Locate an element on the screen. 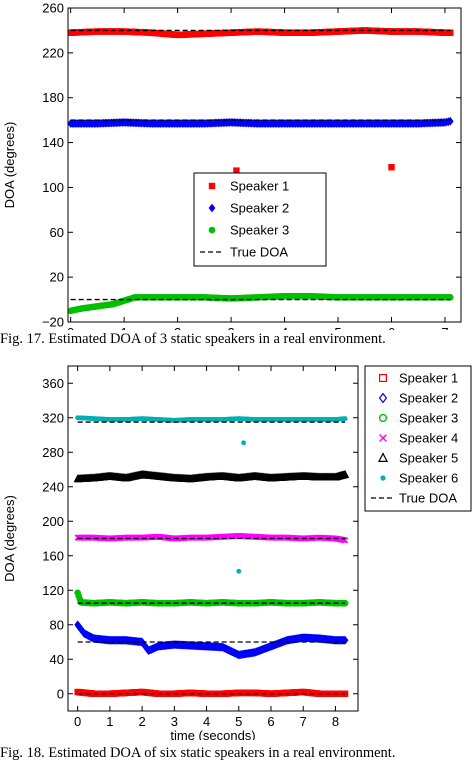  y-tick-label: 100 is located at coordinates (53, 187).